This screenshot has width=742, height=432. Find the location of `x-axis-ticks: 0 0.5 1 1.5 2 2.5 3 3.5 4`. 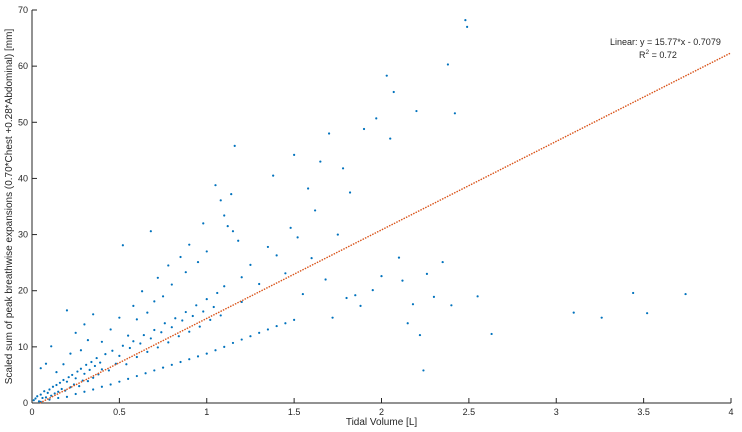

x-axis-ticks: 0 0.5 1 1.5 2 2.5 3 3.5 4 is located at coordinates (381, 407).